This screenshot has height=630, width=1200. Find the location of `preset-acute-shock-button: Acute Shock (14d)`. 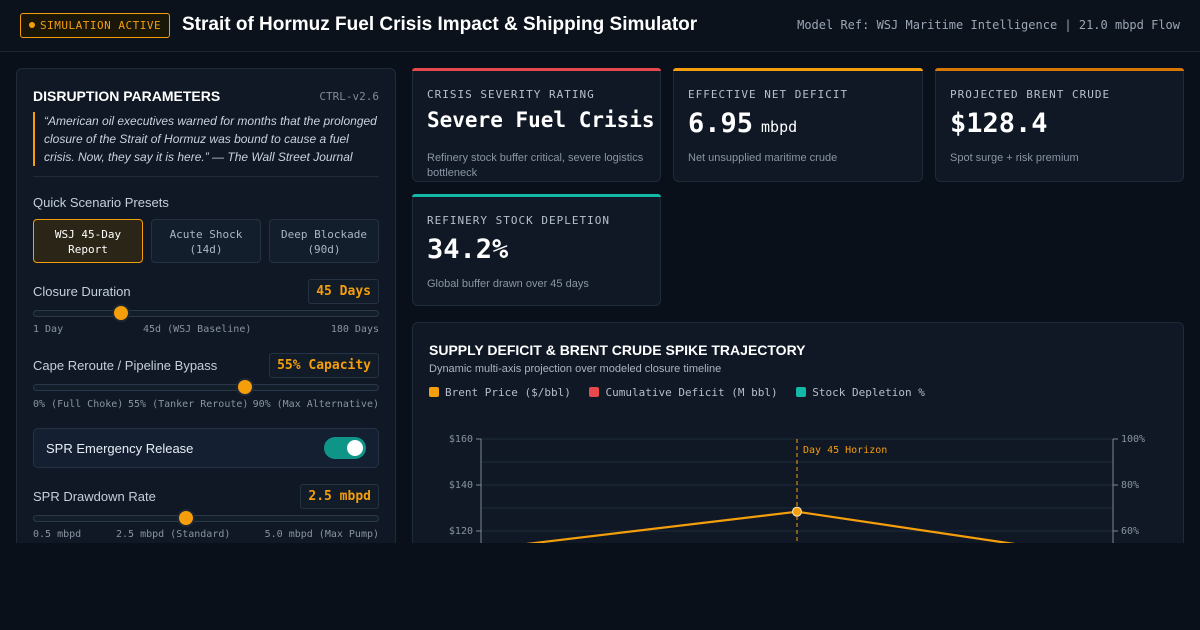

preset-acute-shock-button: Acute Shock (14d) is located at coordinates (206, 241).